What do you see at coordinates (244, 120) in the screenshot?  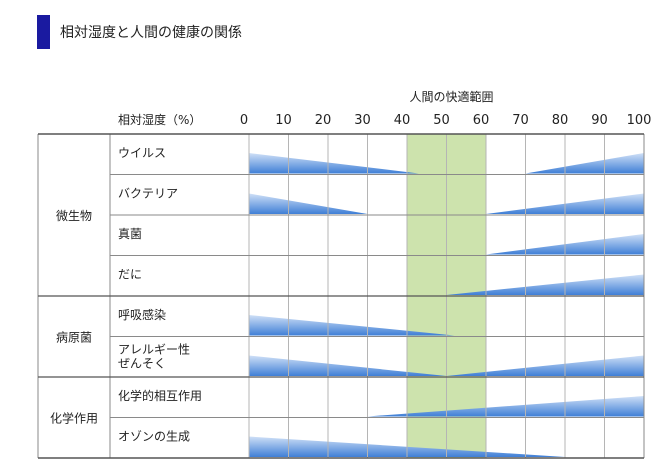 I see `x-tick-label: 0` at bounding box center [244, 120].